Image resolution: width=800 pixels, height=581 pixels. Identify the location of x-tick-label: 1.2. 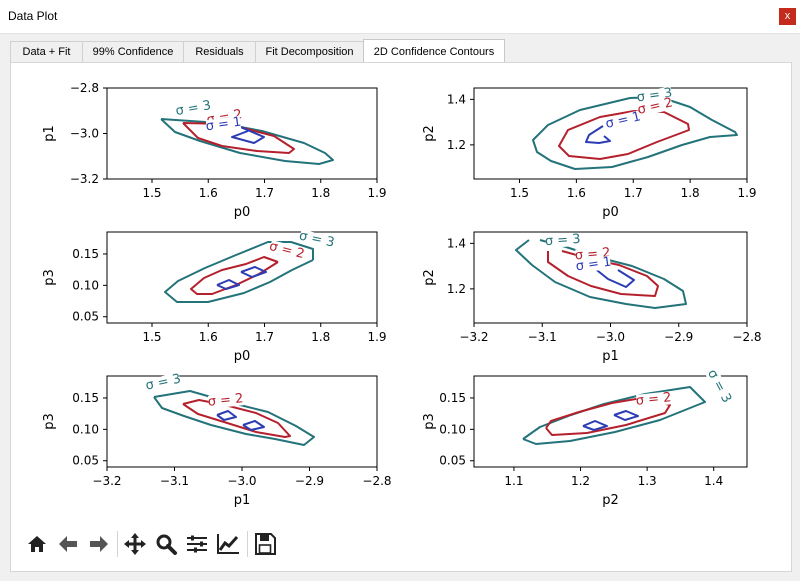
(580, 481).